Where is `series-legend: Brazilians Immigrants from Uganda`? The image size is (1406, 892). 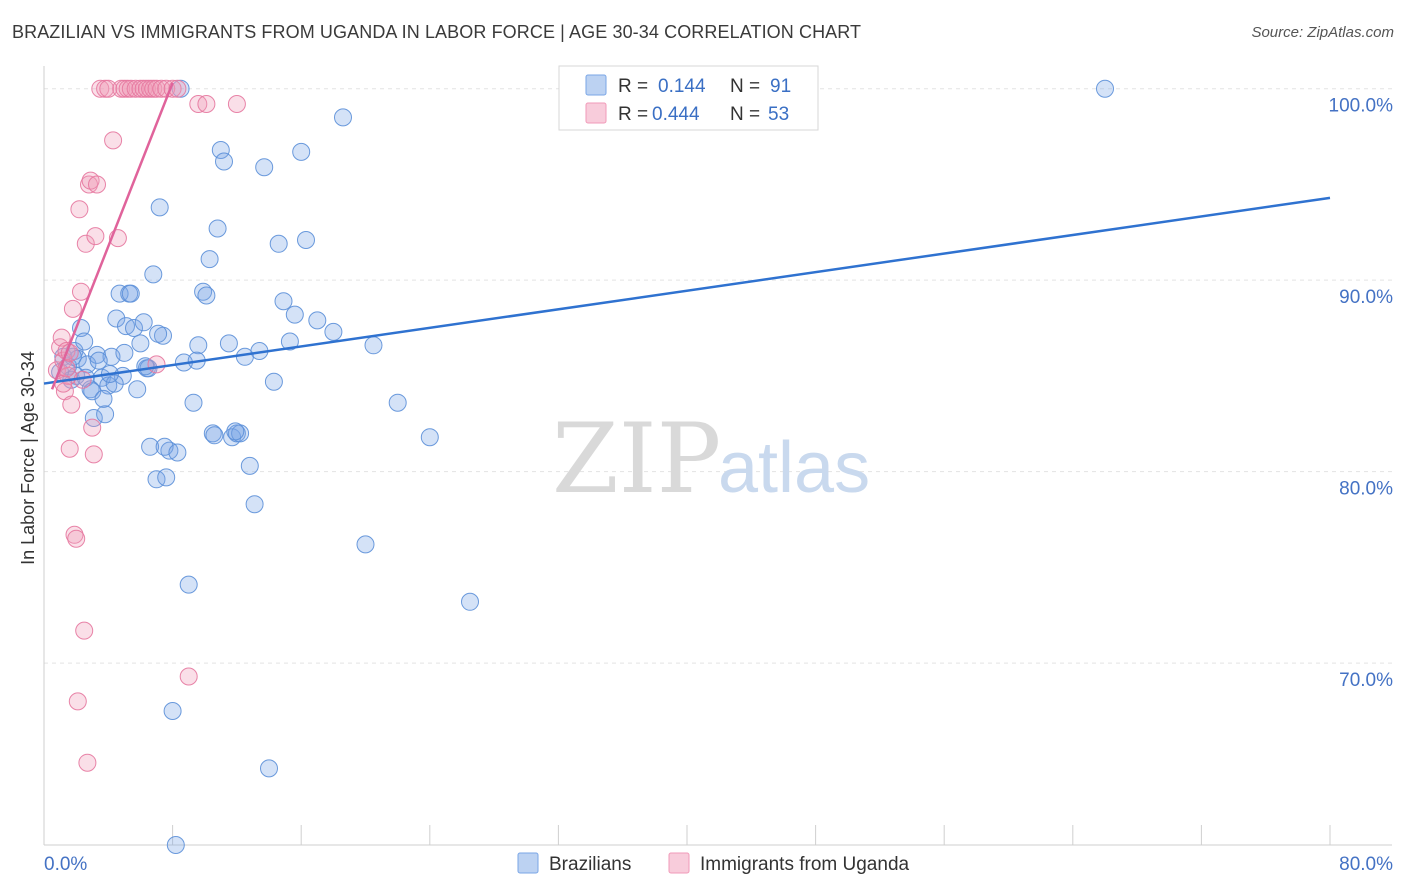 series-legend: Brazilians Immigrants from Uganda is located at coordinates (713, 863).